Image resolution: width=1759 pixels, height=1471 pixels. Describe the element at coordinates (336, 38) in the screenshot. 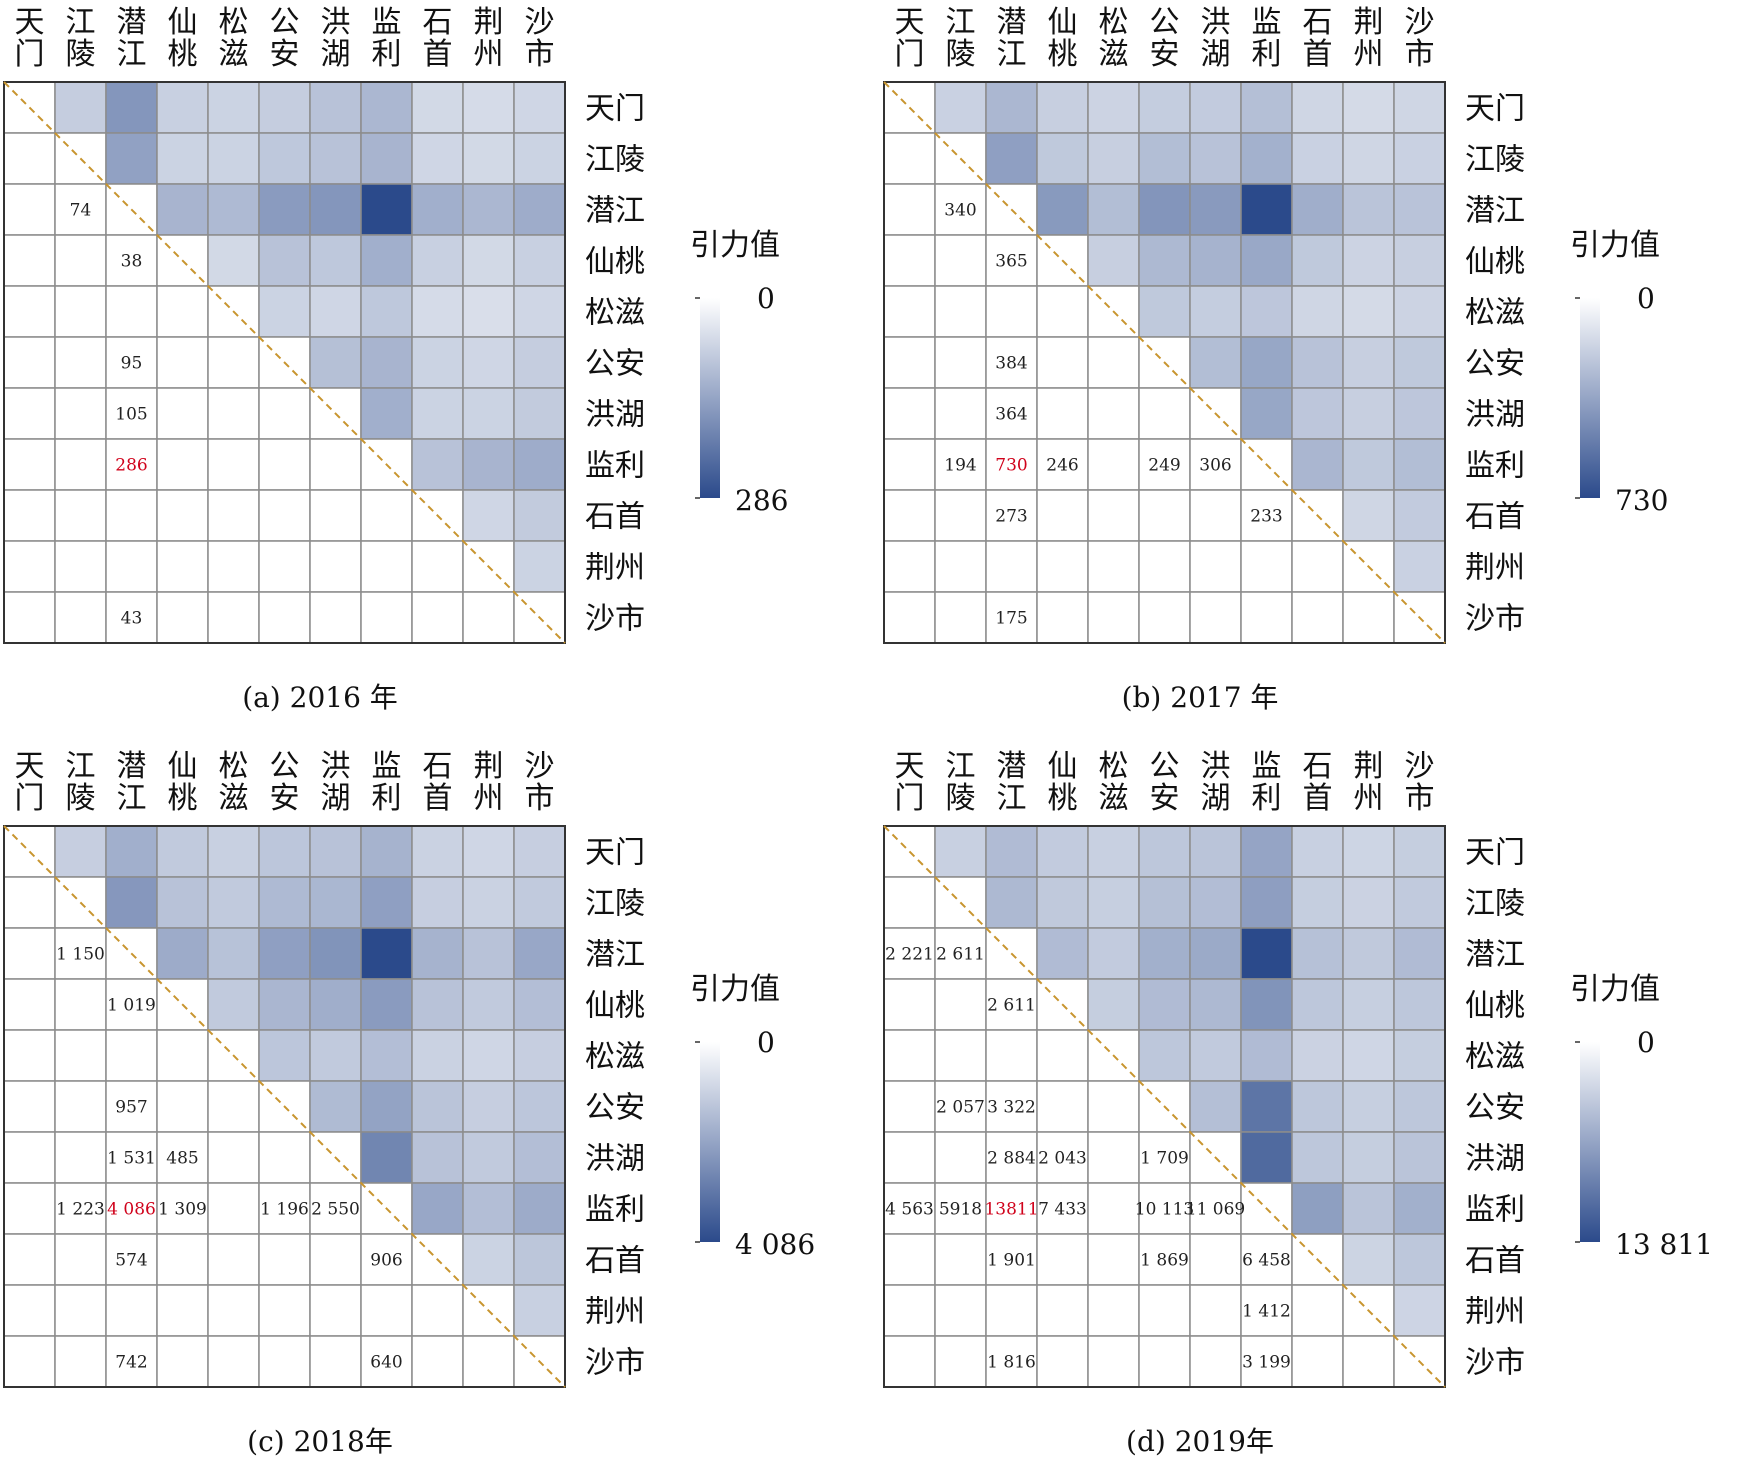

I see `column-label: 洪湖` at that location.